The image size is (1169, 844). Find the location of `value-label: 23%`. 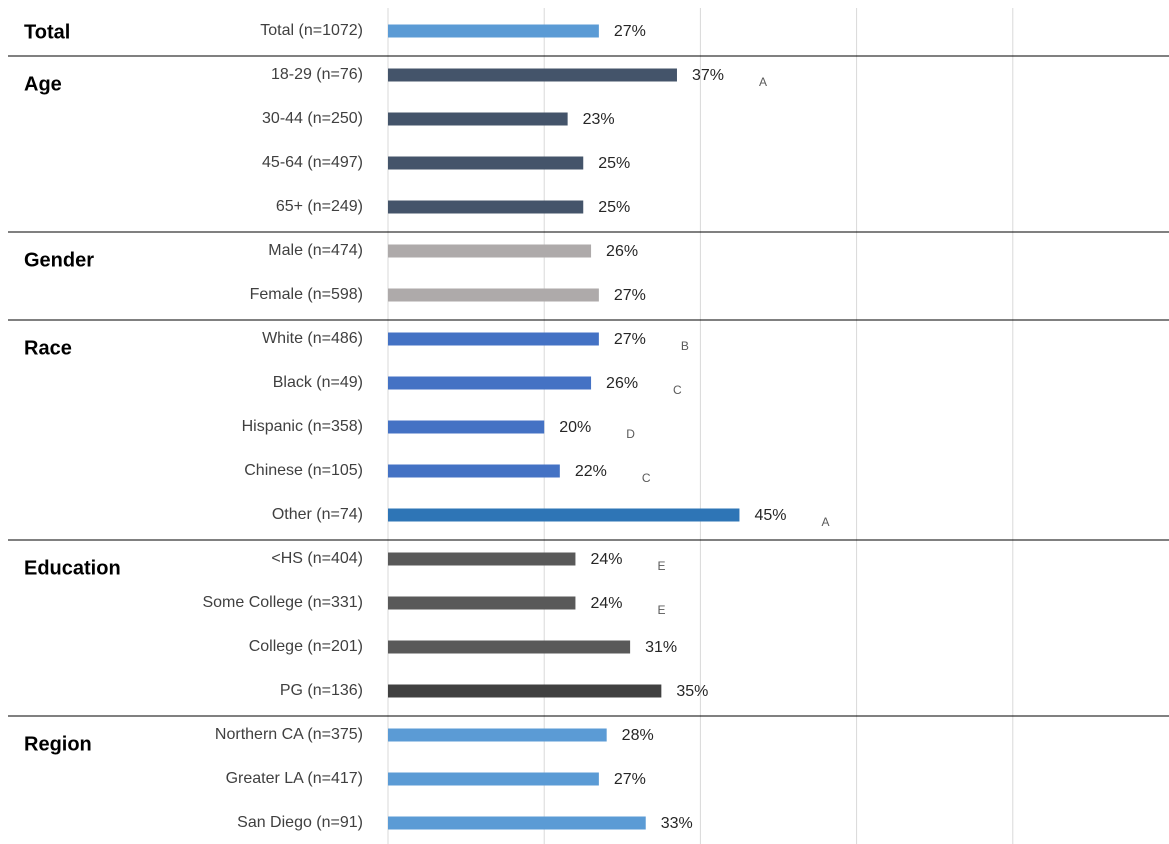

value-label: 23% is located at coordinates (599, 119).